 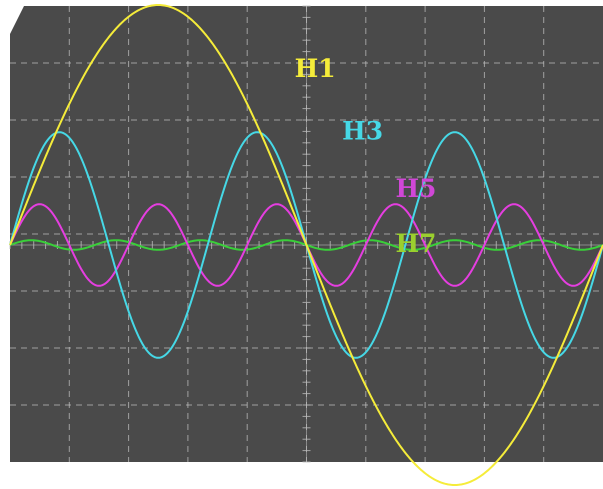 I want to click on series-label-h1: H1, so click(x=315, y=68).